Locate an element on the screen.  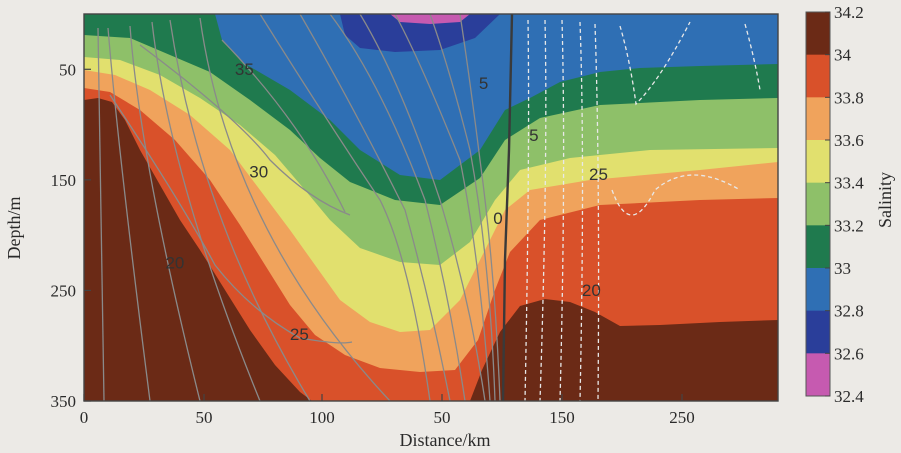
x-tick-label: 100 is located at coordinates (322, 417).